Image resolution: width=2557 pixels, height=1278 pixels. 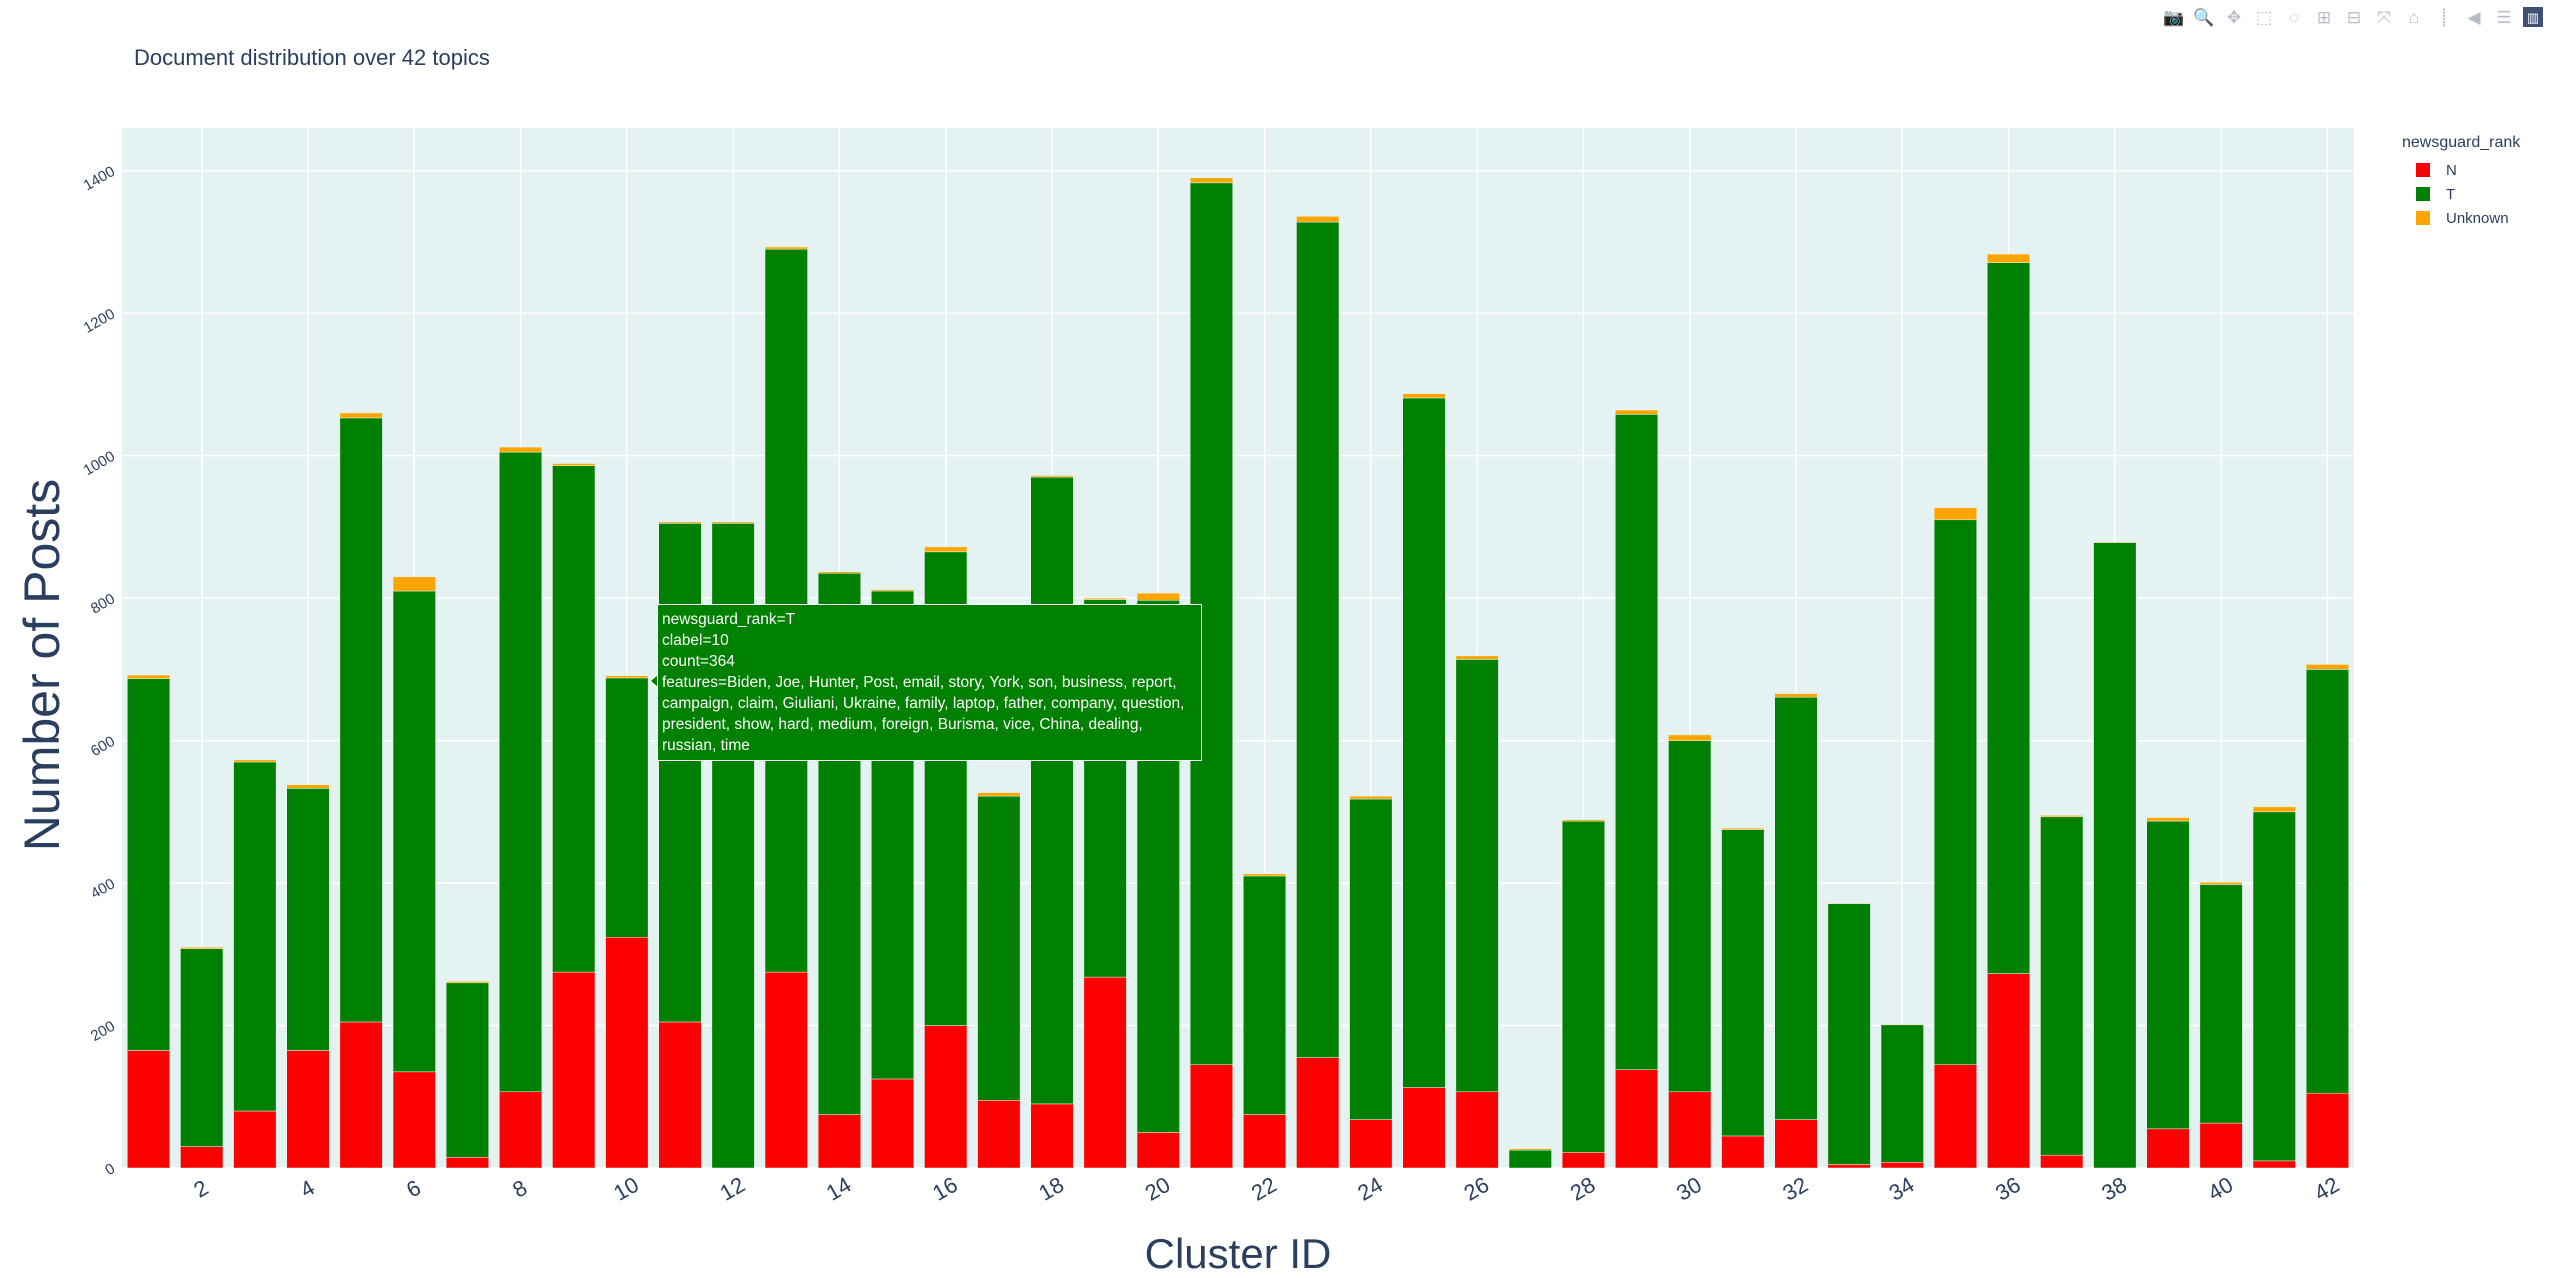 I want to click on camera-icon: 📷, so click(x=2174, y=17).